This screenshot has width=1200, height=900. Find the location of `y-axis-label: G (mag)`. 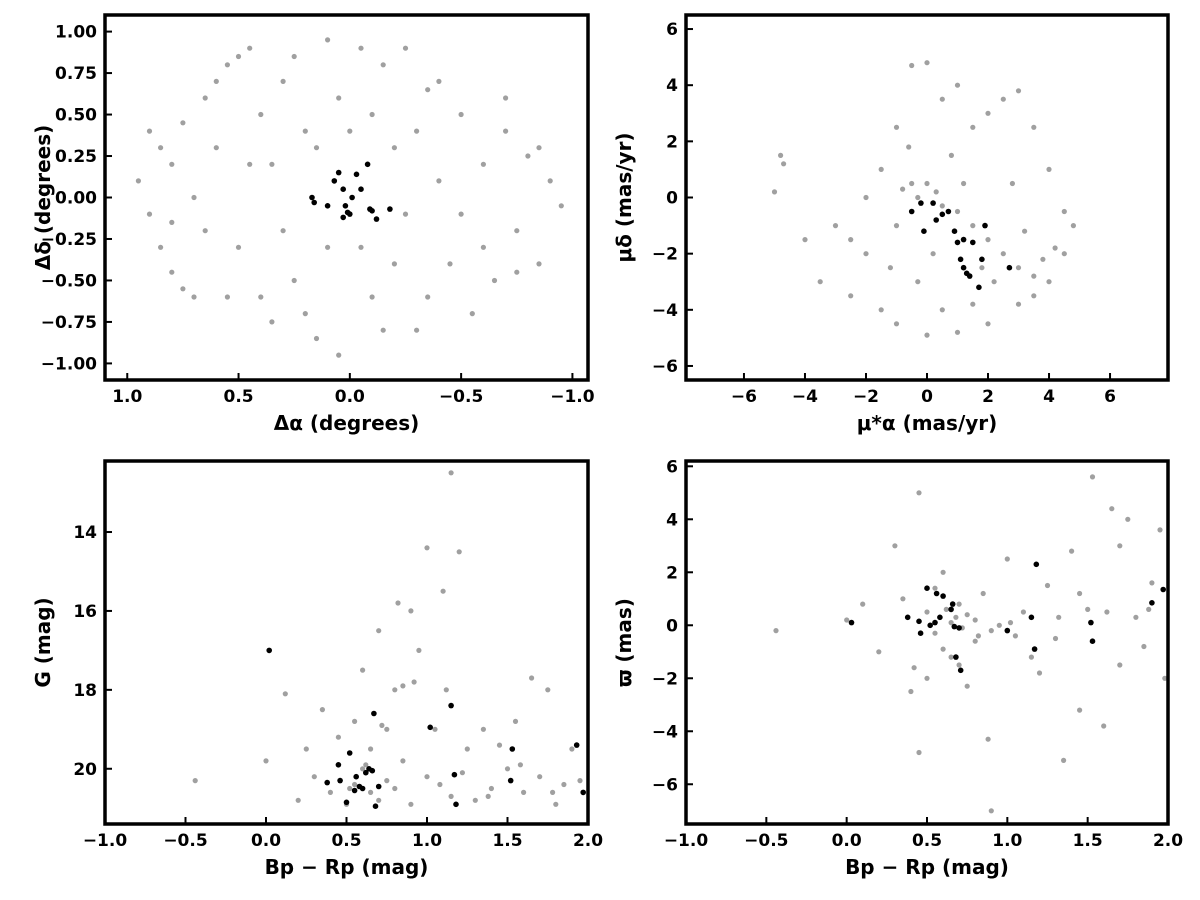

y-axis-label: G (mag) is located at coordinates (43, 642).